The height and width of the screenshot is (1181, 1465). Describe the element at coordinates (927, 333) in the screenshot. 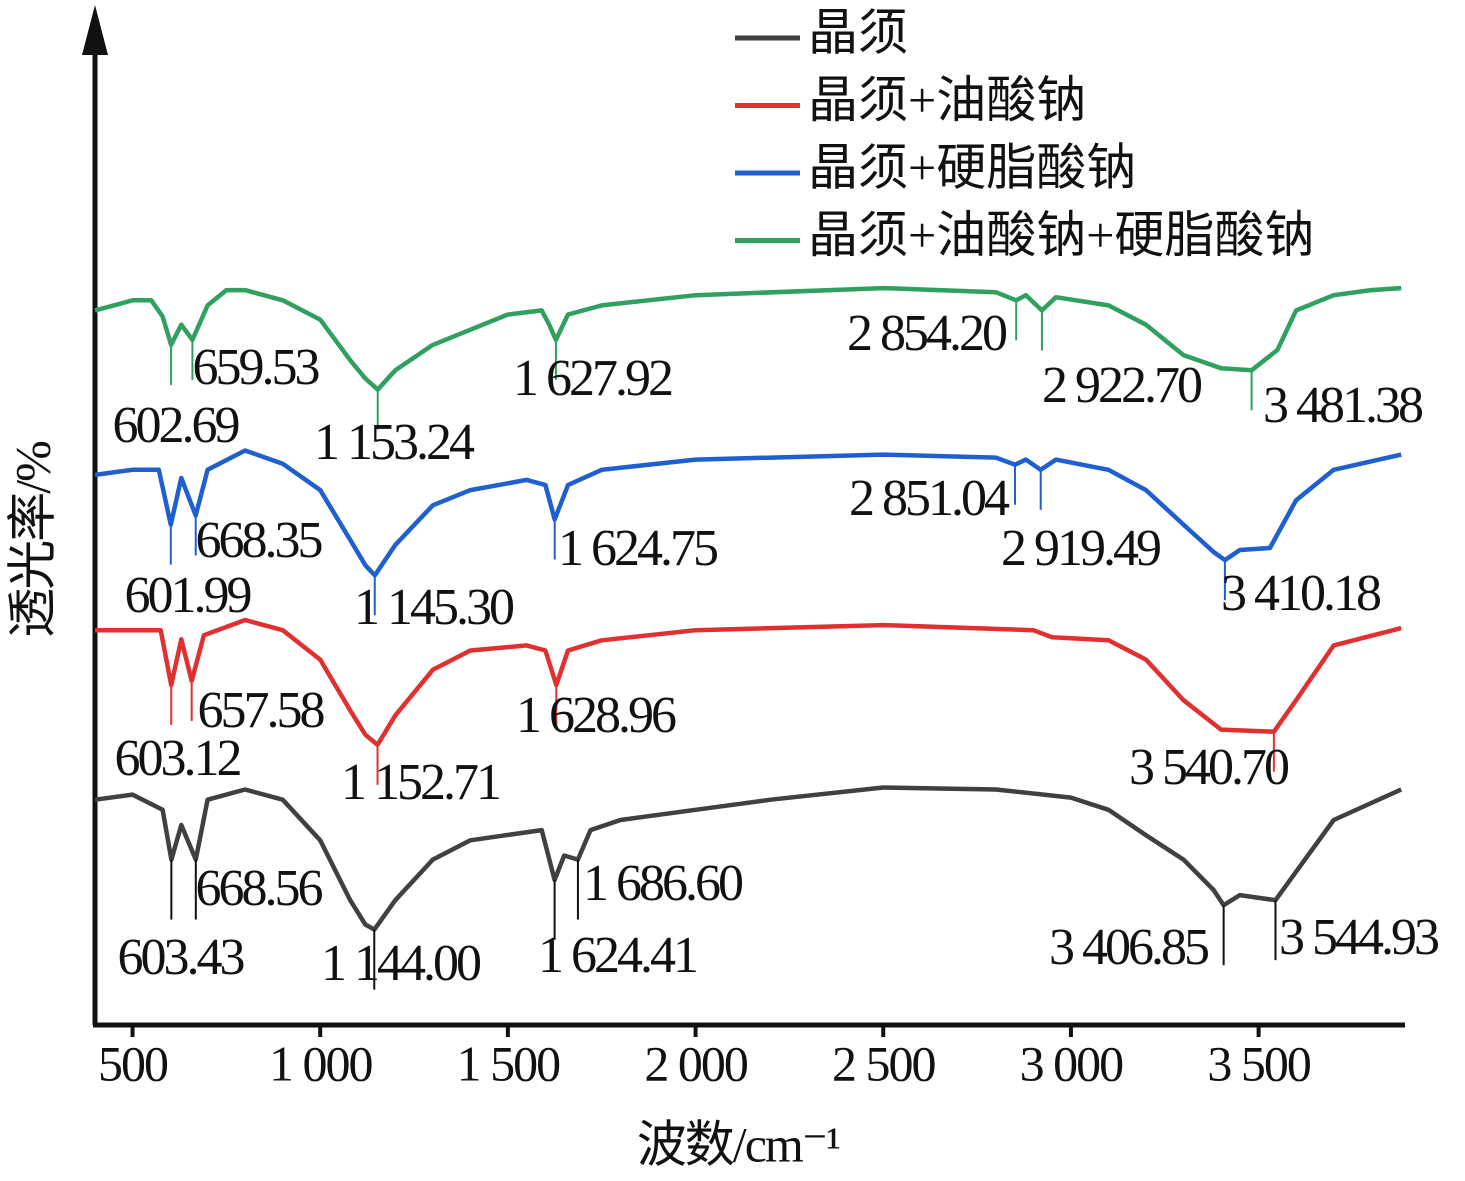

I see `peak-label: 2 854.20` at that location.